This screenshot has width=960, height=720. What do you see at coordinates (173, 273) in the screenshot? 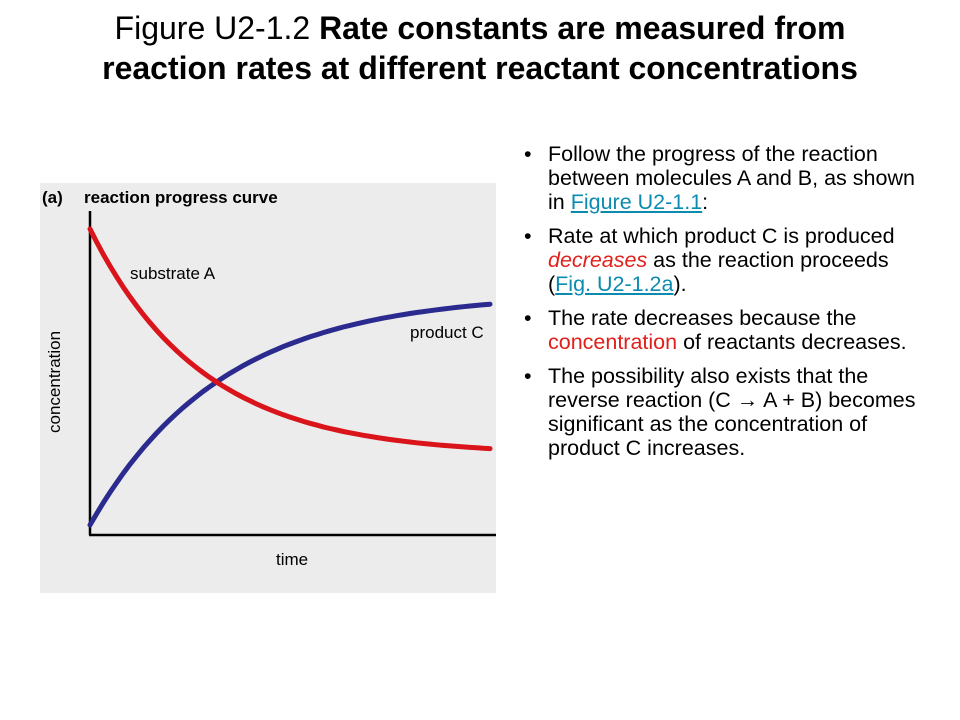
I see `substrate-label: substrate A` at bounding box center [173, 273].